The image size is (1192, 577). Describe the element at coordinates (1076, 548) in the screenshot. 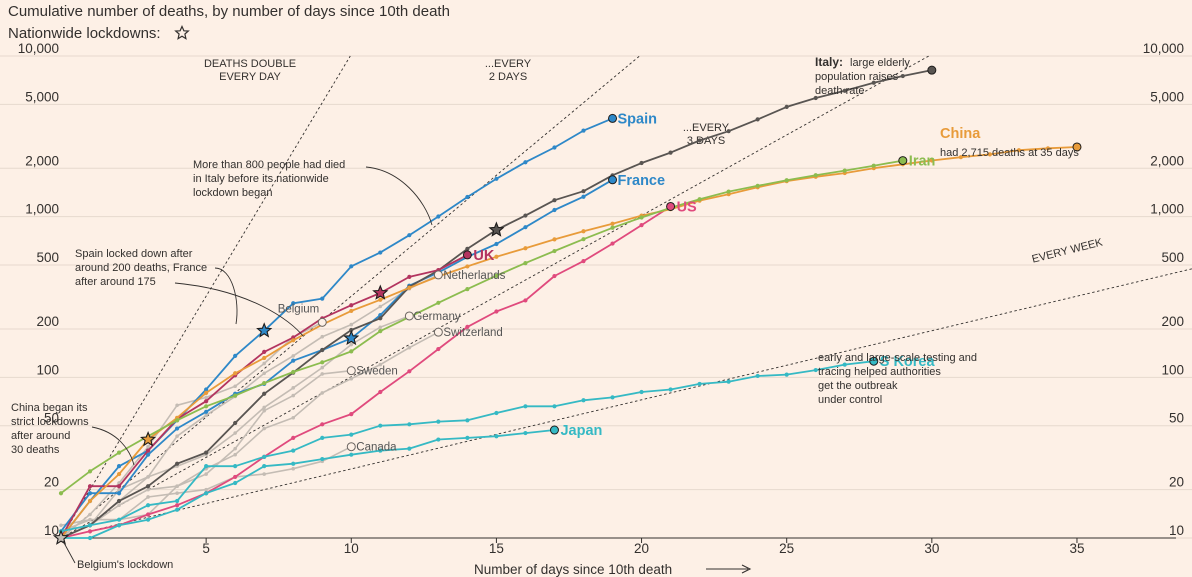

I see `x-tick-label-35: 35` at that location.